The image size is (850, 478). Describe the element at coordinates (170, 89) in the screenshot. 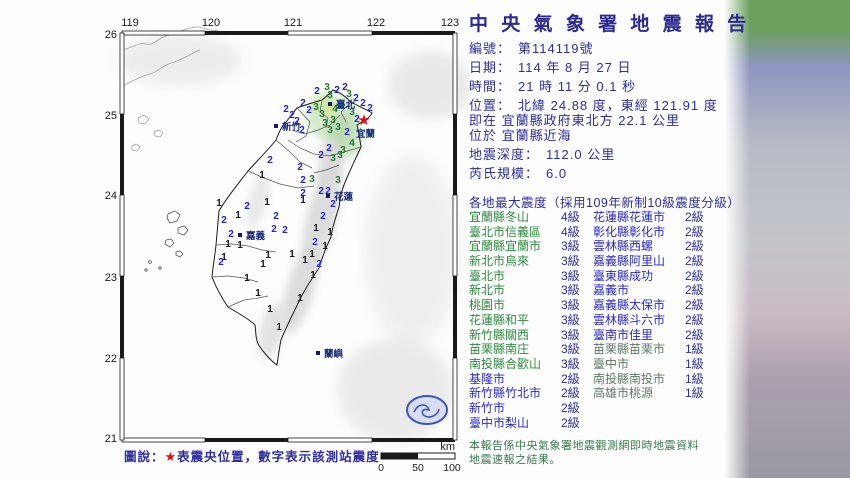

I see `china-coastline` at that location.